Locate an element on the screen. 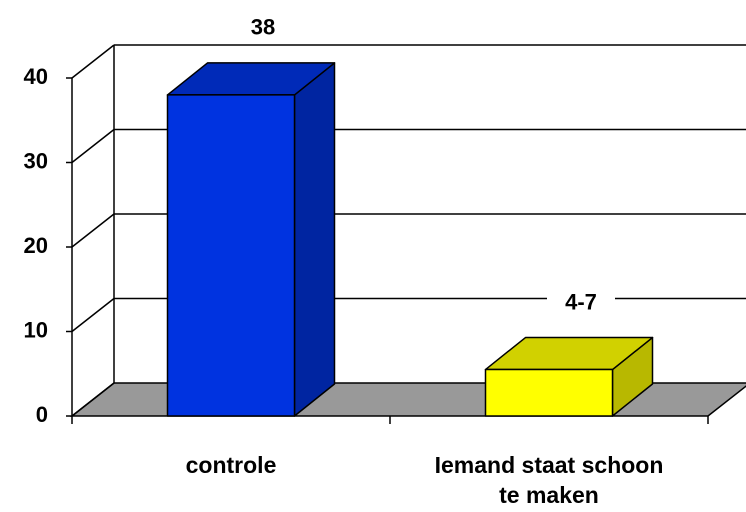 The width and height of the screenshot is (746, 512). bar-side is located at coordinates (314, 239).